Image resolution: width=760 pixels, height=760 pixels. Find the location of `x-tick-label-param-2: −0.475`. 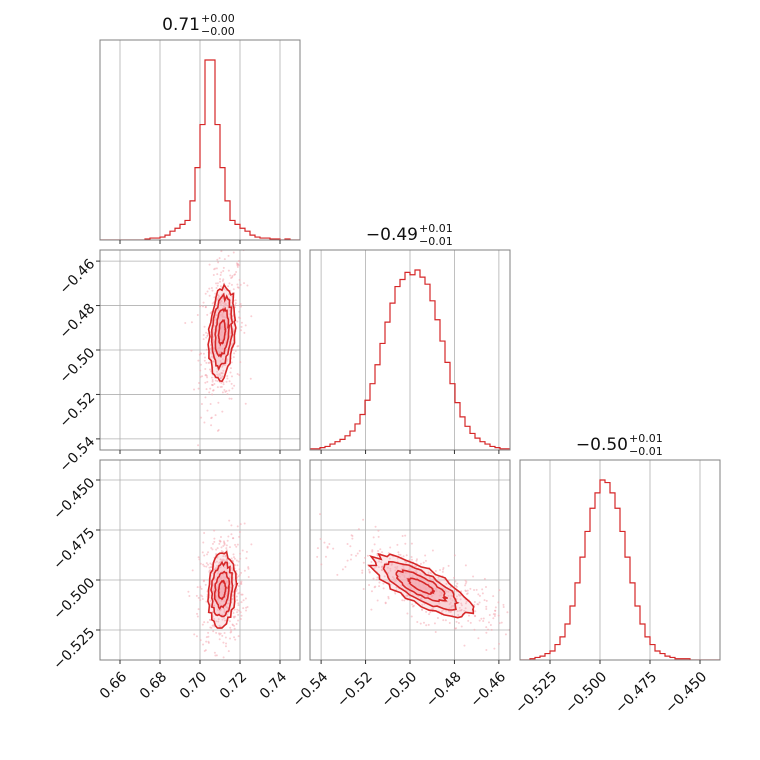

x-tick-label-param-2: −0.475 is located at coordinates (636, 693).